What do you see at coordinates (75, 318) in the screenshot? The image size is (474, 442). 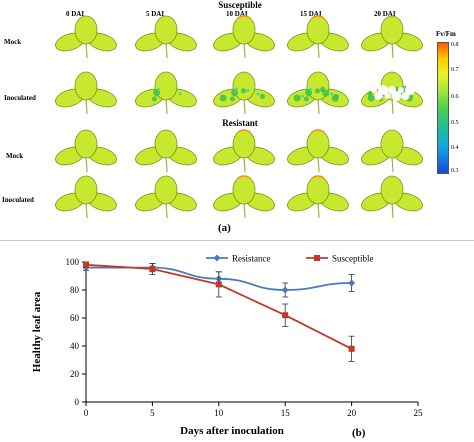 I see `y-tick-label: 60` at bounding box center [75, 318].